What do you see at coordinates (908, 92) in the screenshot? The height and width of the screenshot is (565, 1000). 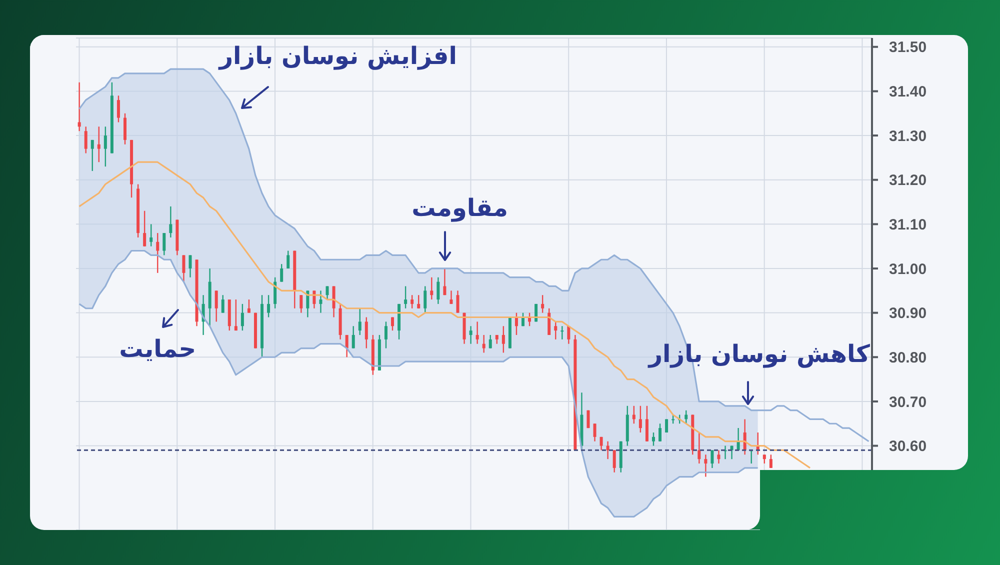 I see `y-tick-label: 31.40` at bounding box center [908, 92].